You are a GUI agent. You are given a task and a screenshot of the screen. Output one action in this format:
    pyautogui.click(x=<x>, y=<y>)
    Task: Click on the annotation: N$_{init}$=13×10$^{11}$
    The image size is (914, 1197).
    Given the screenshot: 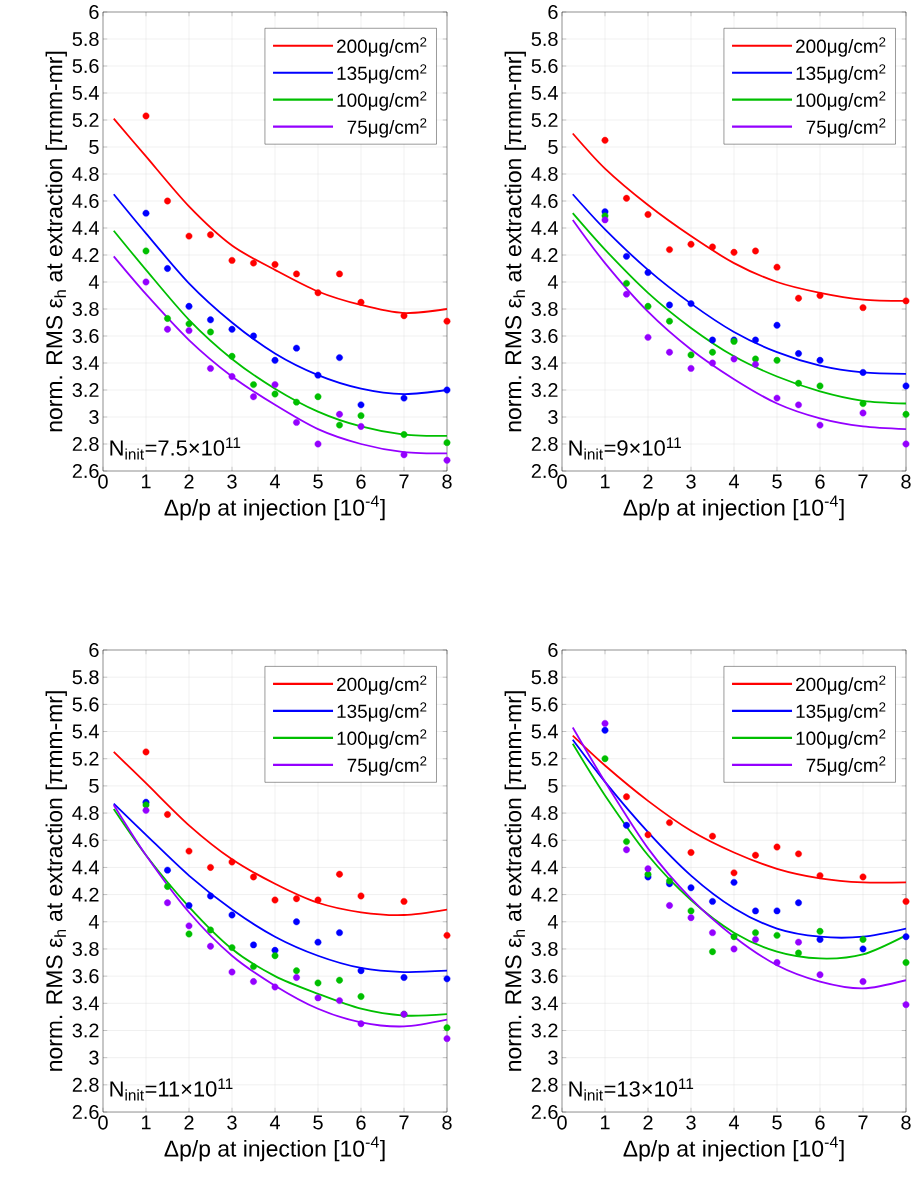 What is the action you would take?
    pyautogui.click(x=631, y=1089)
    